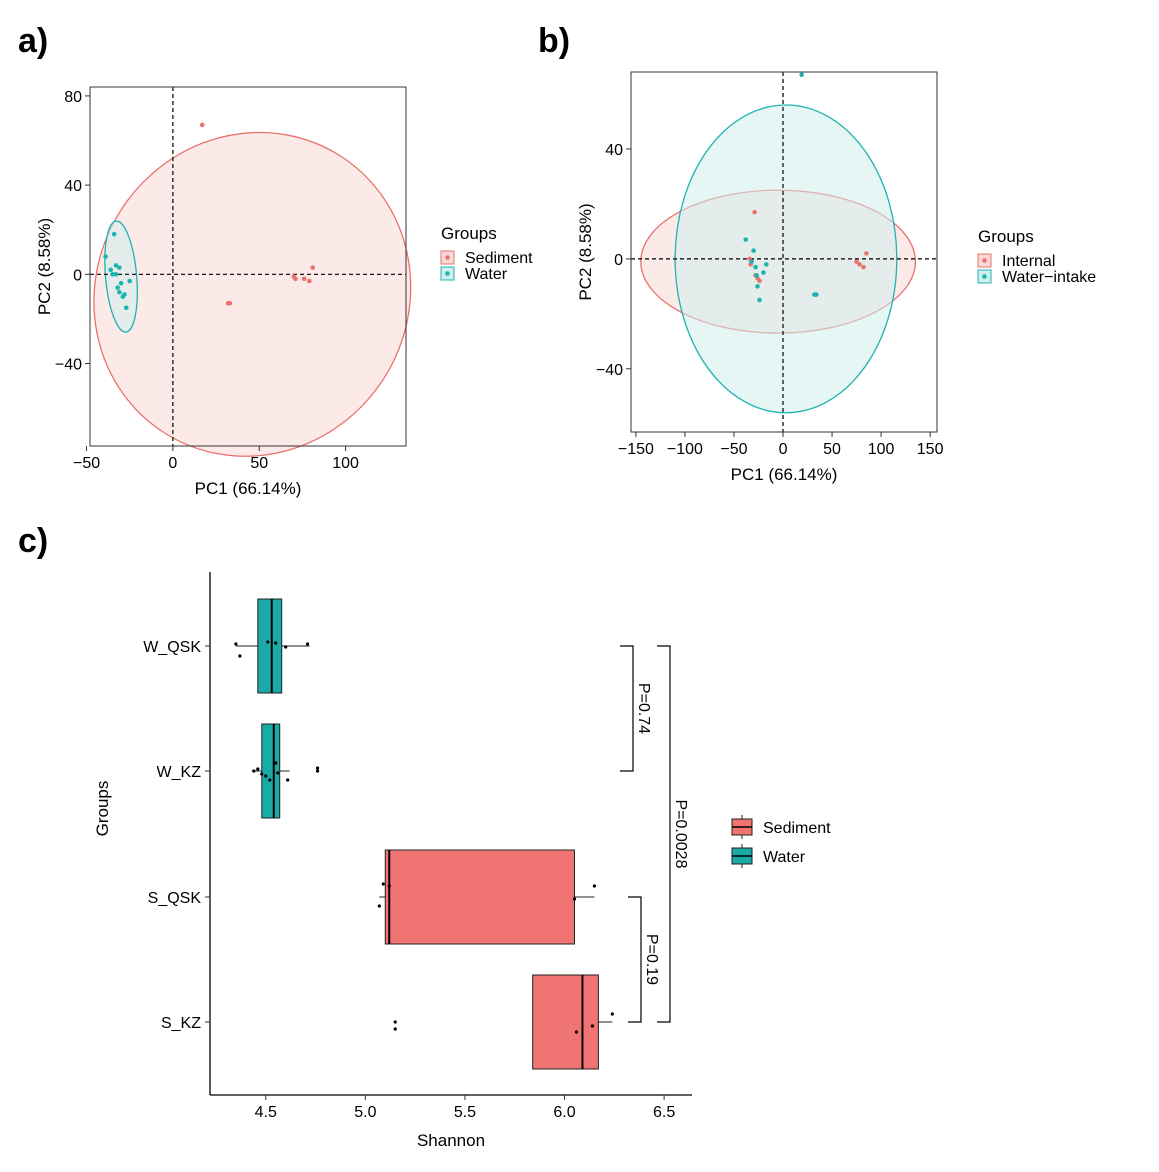 Image resolution: width=1159 pixels, height=1172 pixels. I want to click on y-tick-label: S_KZ, so click(181, 1023).